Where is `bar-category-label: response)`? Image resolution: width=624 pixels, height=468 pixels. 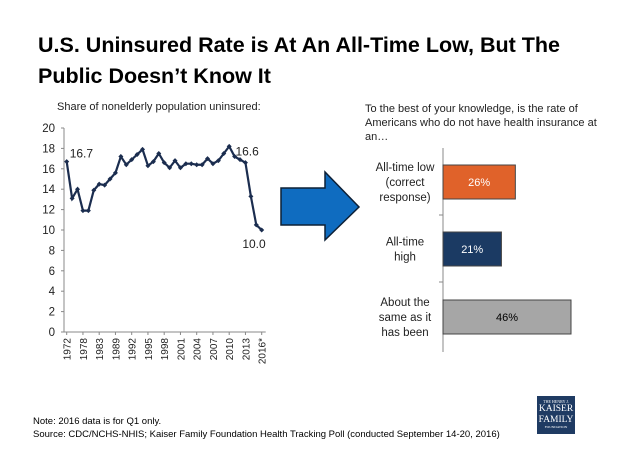
bar-category-label: response) is located at coordinates (404, 198).